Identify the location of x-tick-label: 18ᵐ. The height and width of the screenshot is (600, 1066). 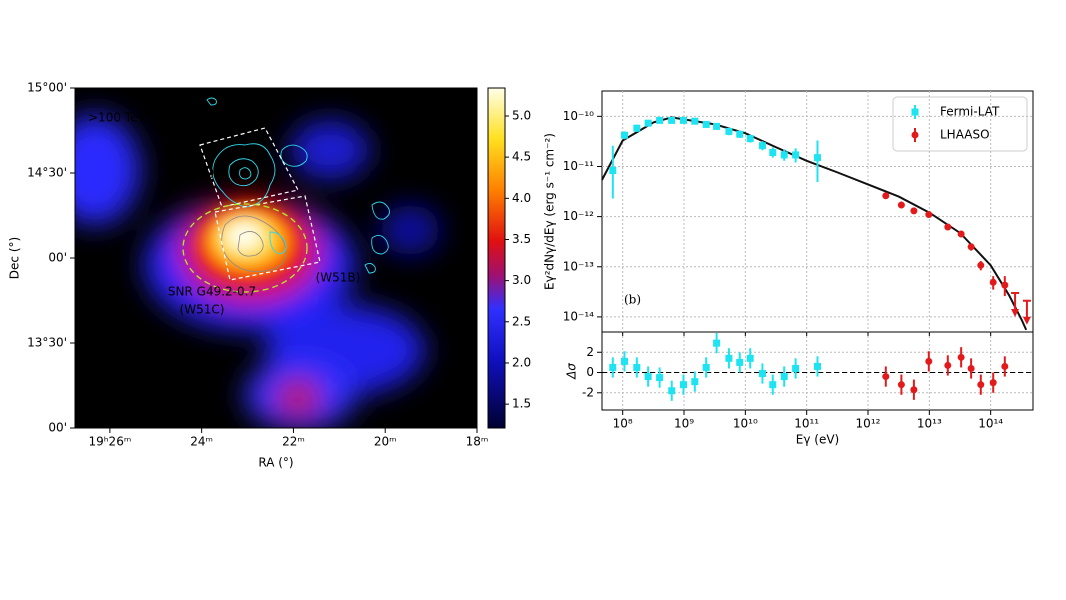
(477, 442).